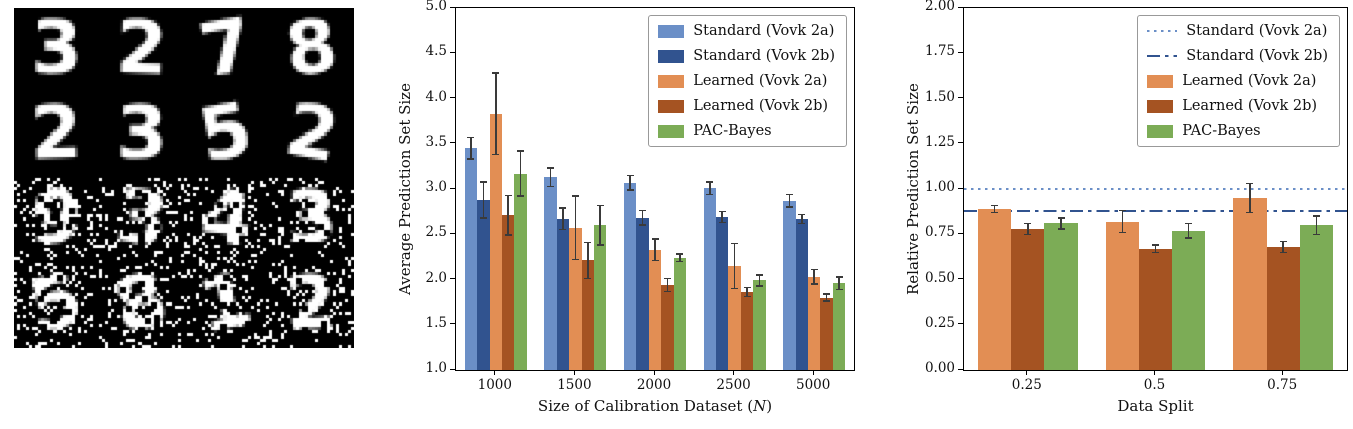  Describe the element at coordinates (436, 368) in the screenshot. I see `y-tick-label: 1.0` at that location.